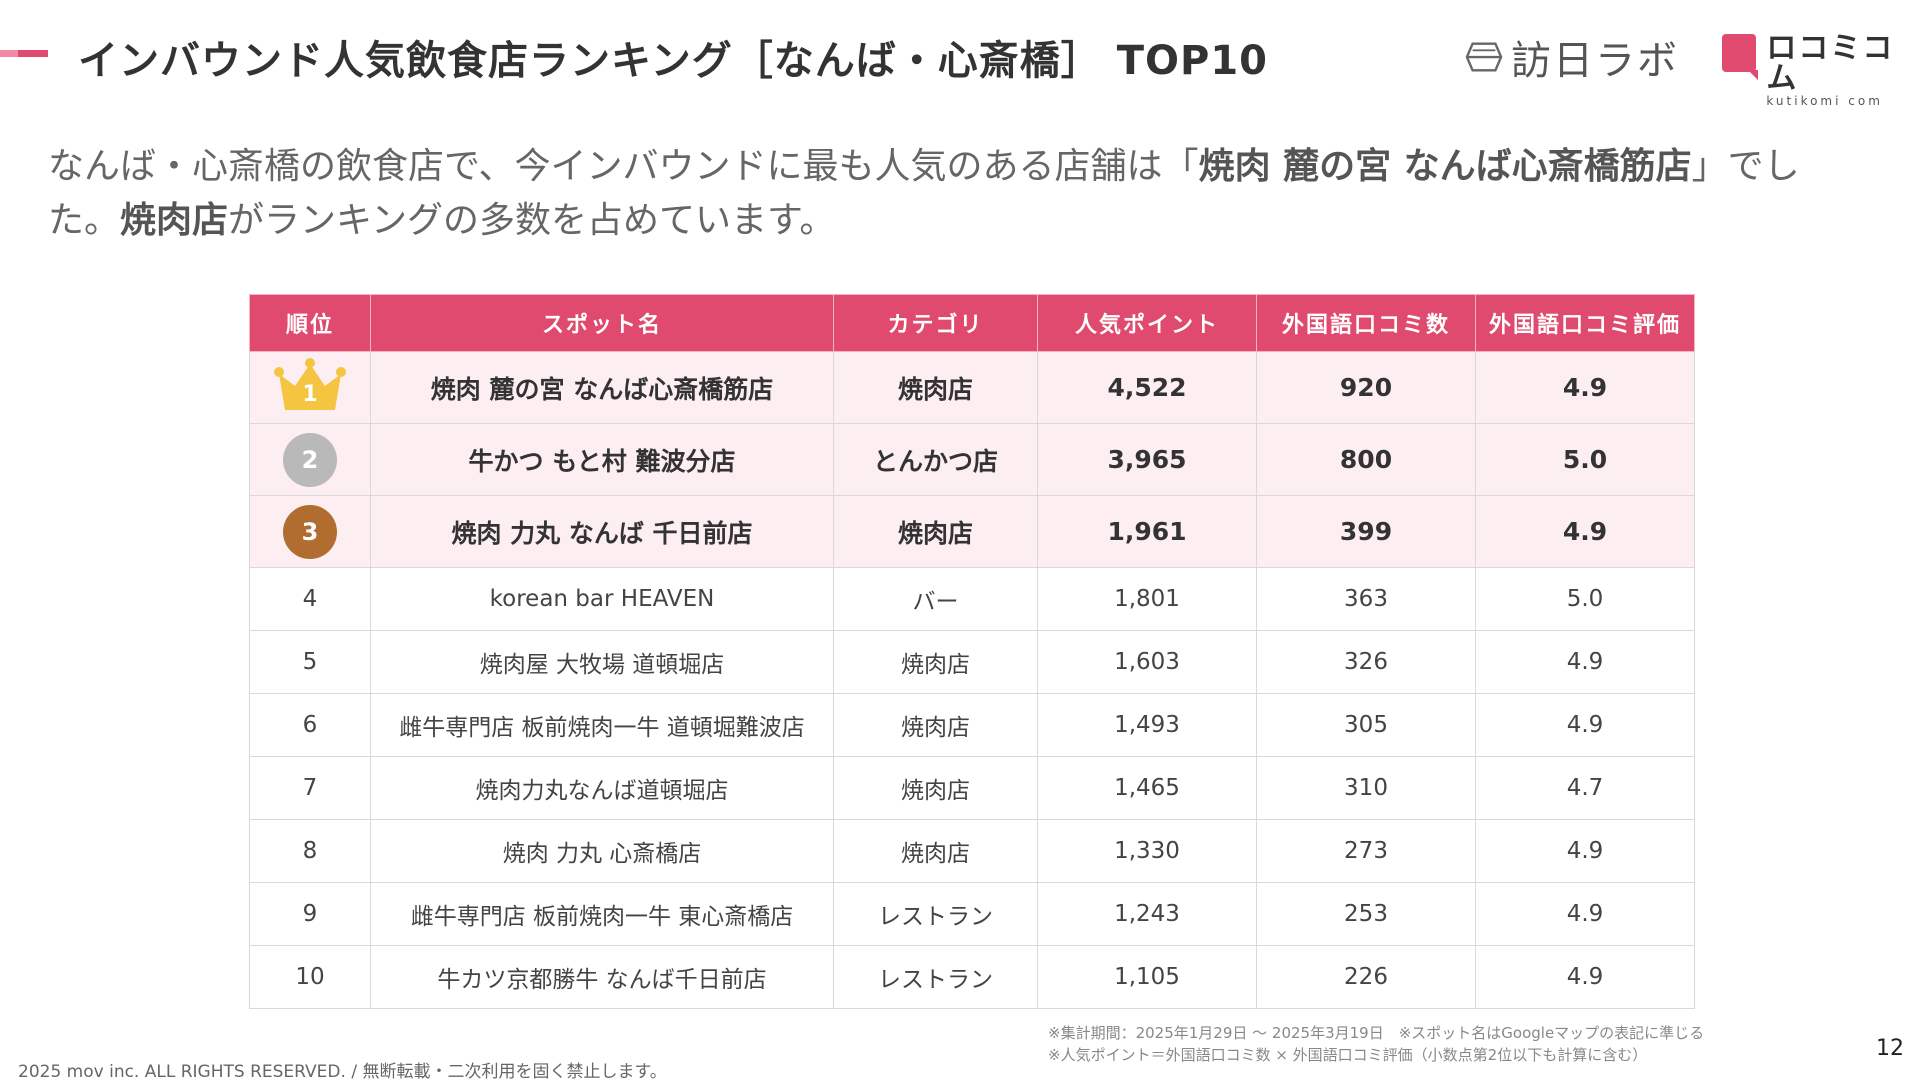  Describe the element at coordinates (1830, 63) in the screenshot. I see `kutikomi-logo-text: ロコミコム` at that location.